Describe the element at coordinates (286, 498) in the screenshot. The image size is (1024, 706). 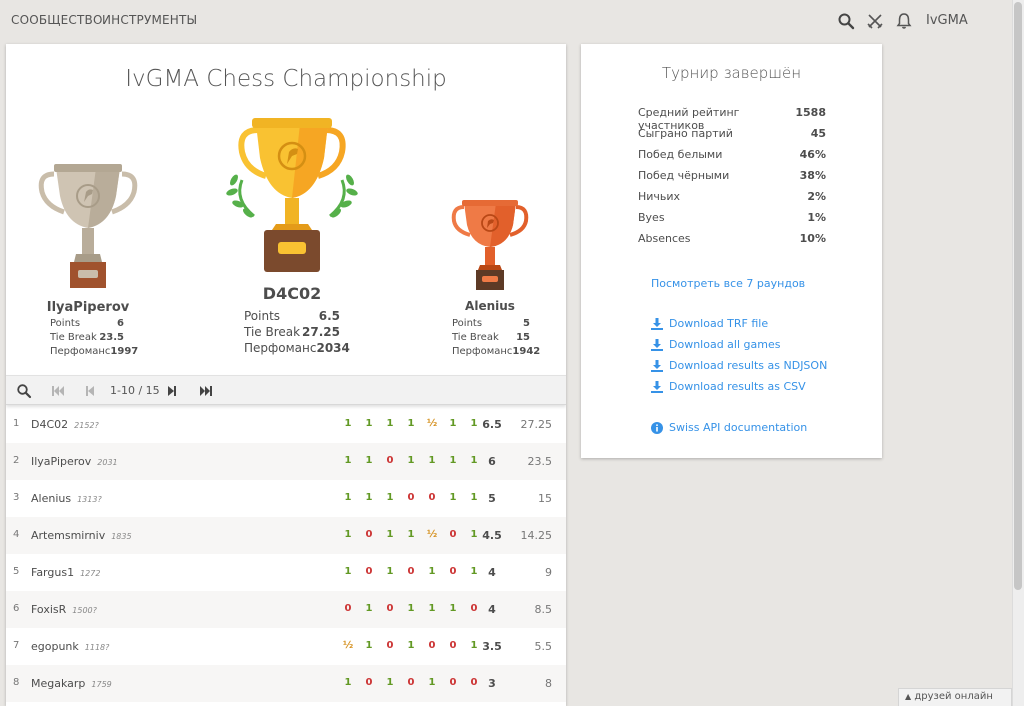
I see `table-row: 3 Alenius 1313? 1 1 1 0 0 1 1 5 15` at that location.